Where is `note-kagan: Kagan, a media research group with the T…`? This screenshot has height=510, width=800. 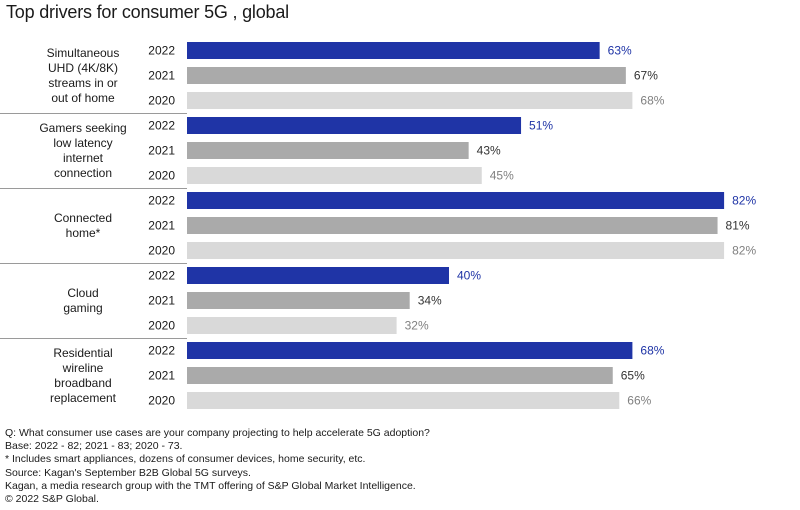 note-kagan: Kagan, a media research group with the T… is located at coordinates (210, 485).